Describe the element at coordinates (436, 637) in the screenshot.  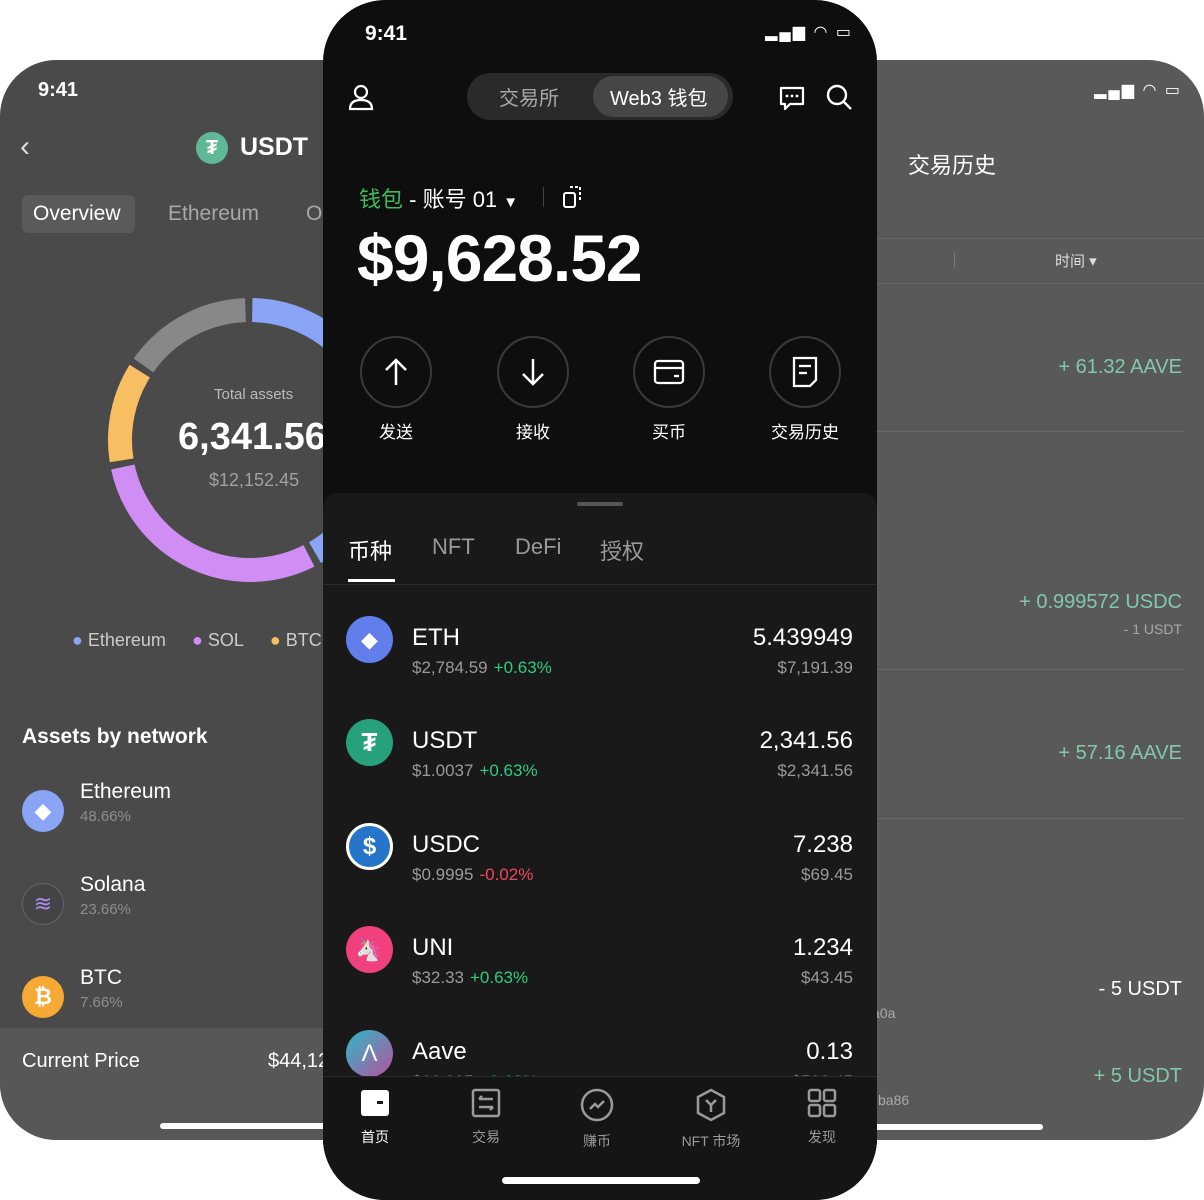
I see `asset-symbol: ETH` at that location.